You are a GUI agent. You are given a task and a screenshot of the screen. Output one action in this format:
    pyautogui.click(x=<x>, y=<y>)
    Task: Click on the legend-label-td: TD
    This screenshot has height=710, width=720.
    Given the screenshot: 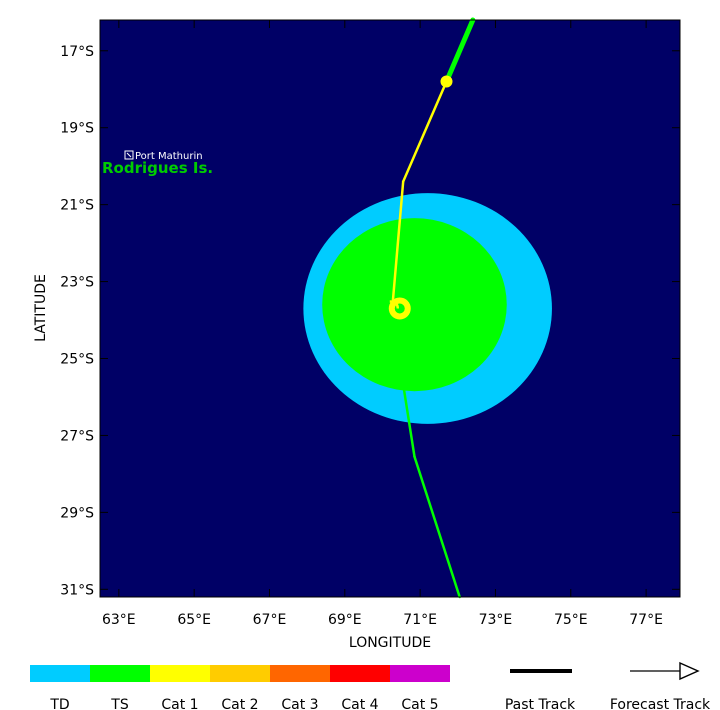 What is the action you would take?
    pyautogui.click(x=59, y=703)
    